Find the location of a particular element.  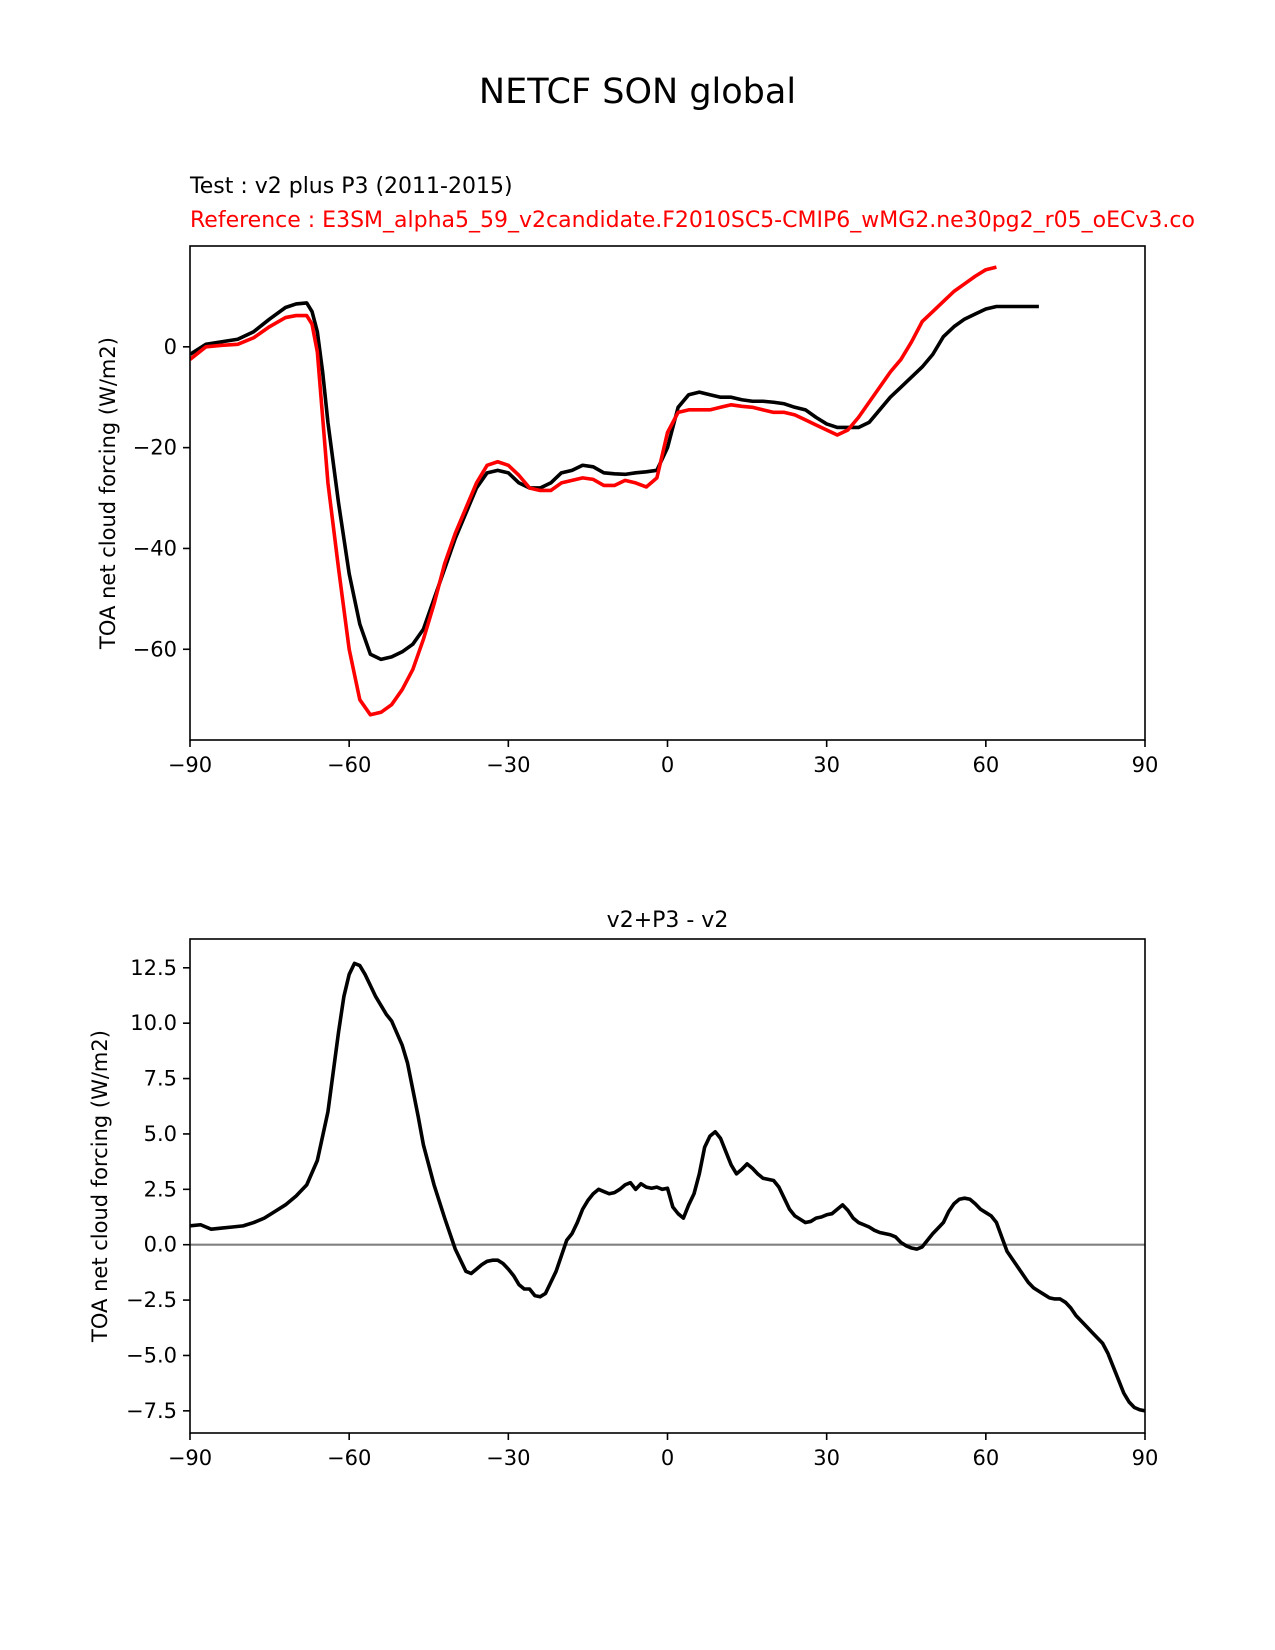

y-tick-label: −20 is located at coordinates (155, 448).